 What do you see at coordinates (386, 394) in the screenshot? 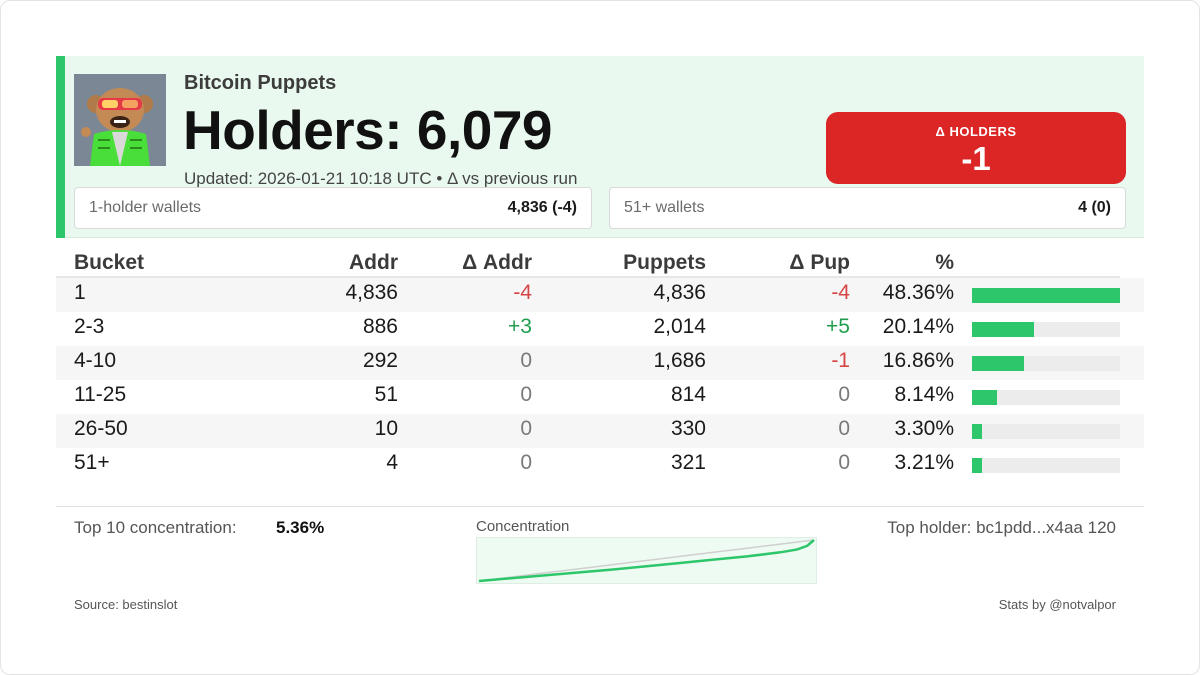
I see `addr-cell: 51` at bounding box center [386, 394].